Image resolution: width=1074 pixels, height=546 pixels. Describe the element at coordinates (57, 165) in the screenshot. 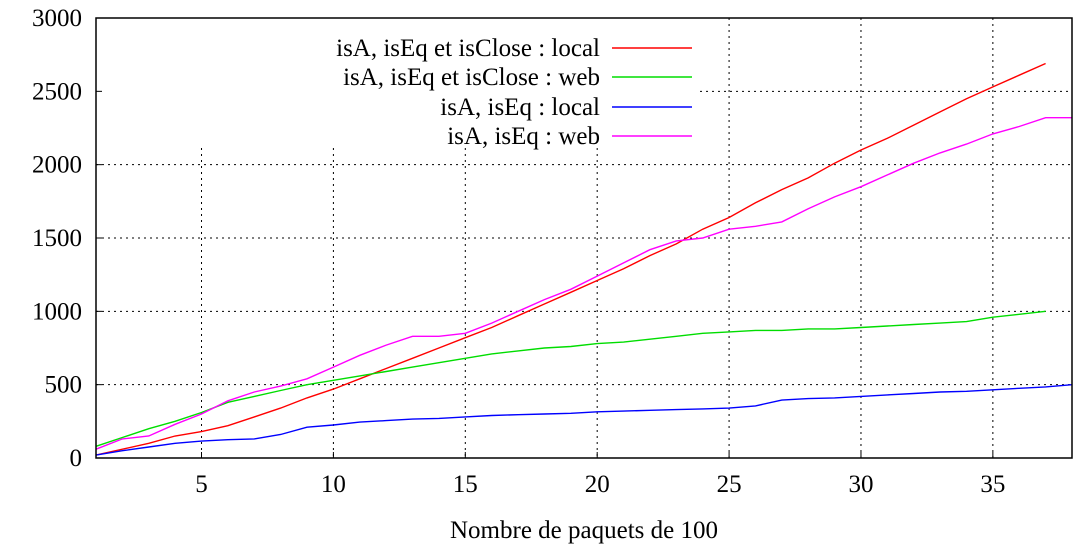

I see `y-tick-label: 2000` at that location.